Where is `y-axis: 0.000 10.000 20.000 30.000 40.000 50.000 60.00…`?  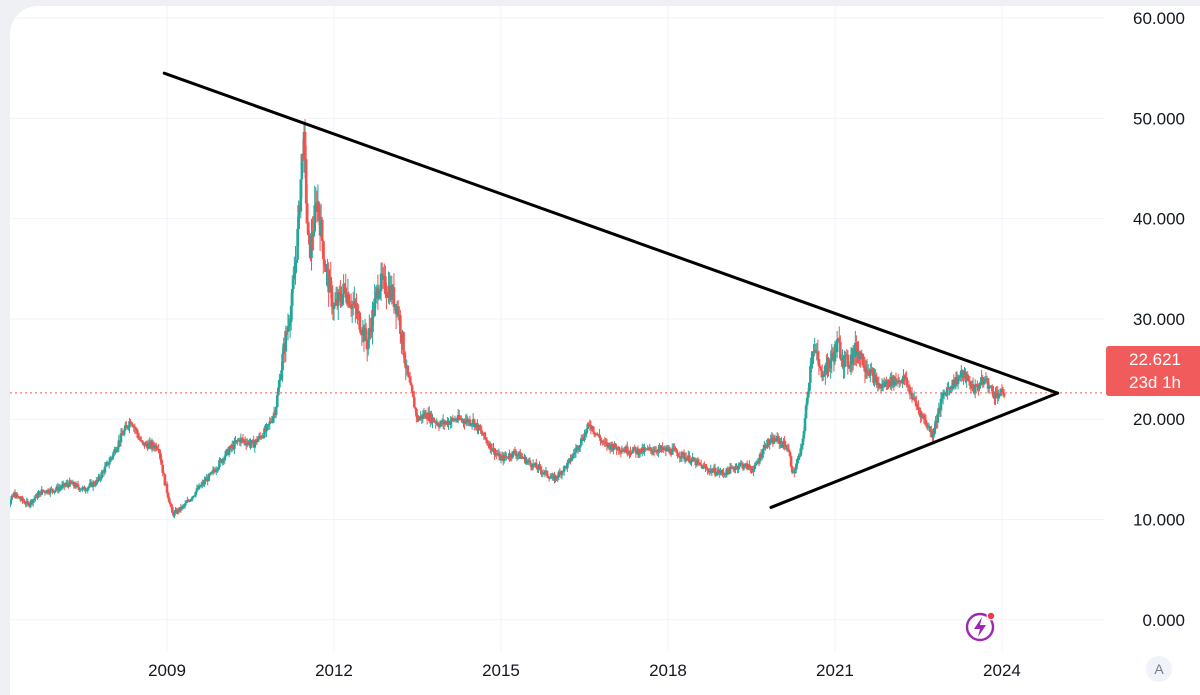
y-axis: 0.000 10.000 20.000 30.000 40.000 50.000 60.00… is located at coordinates (1159, 319).